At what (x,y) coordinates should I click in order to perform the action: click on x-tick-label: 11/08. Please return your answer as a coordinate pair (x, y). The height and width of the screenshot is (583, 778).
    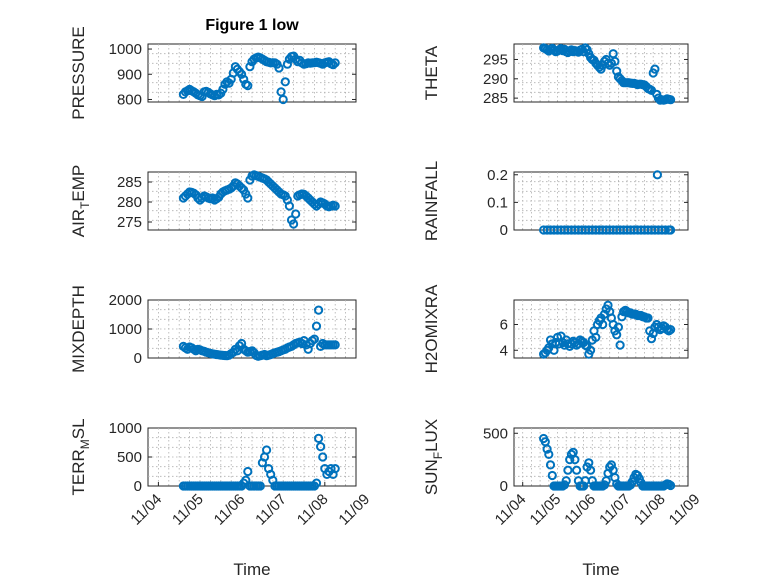
    Looking at the image, I should click on (650, 510).